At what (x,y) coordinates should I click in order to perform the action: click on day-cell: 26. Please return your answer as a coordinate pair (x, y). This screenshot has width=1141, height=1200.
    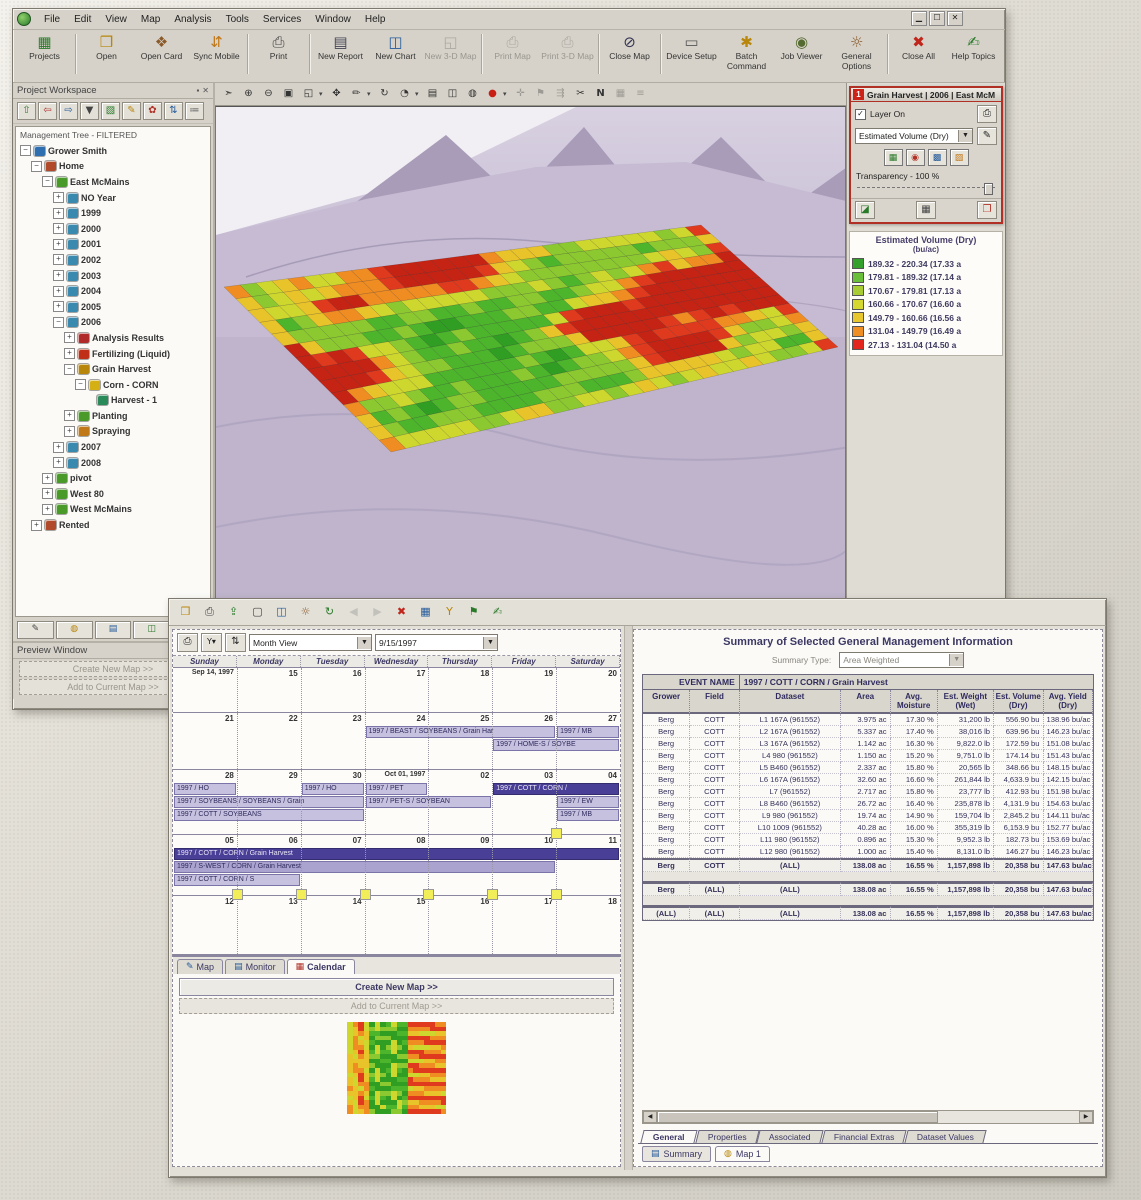
    Looking at the image, I should click on (549, 718).